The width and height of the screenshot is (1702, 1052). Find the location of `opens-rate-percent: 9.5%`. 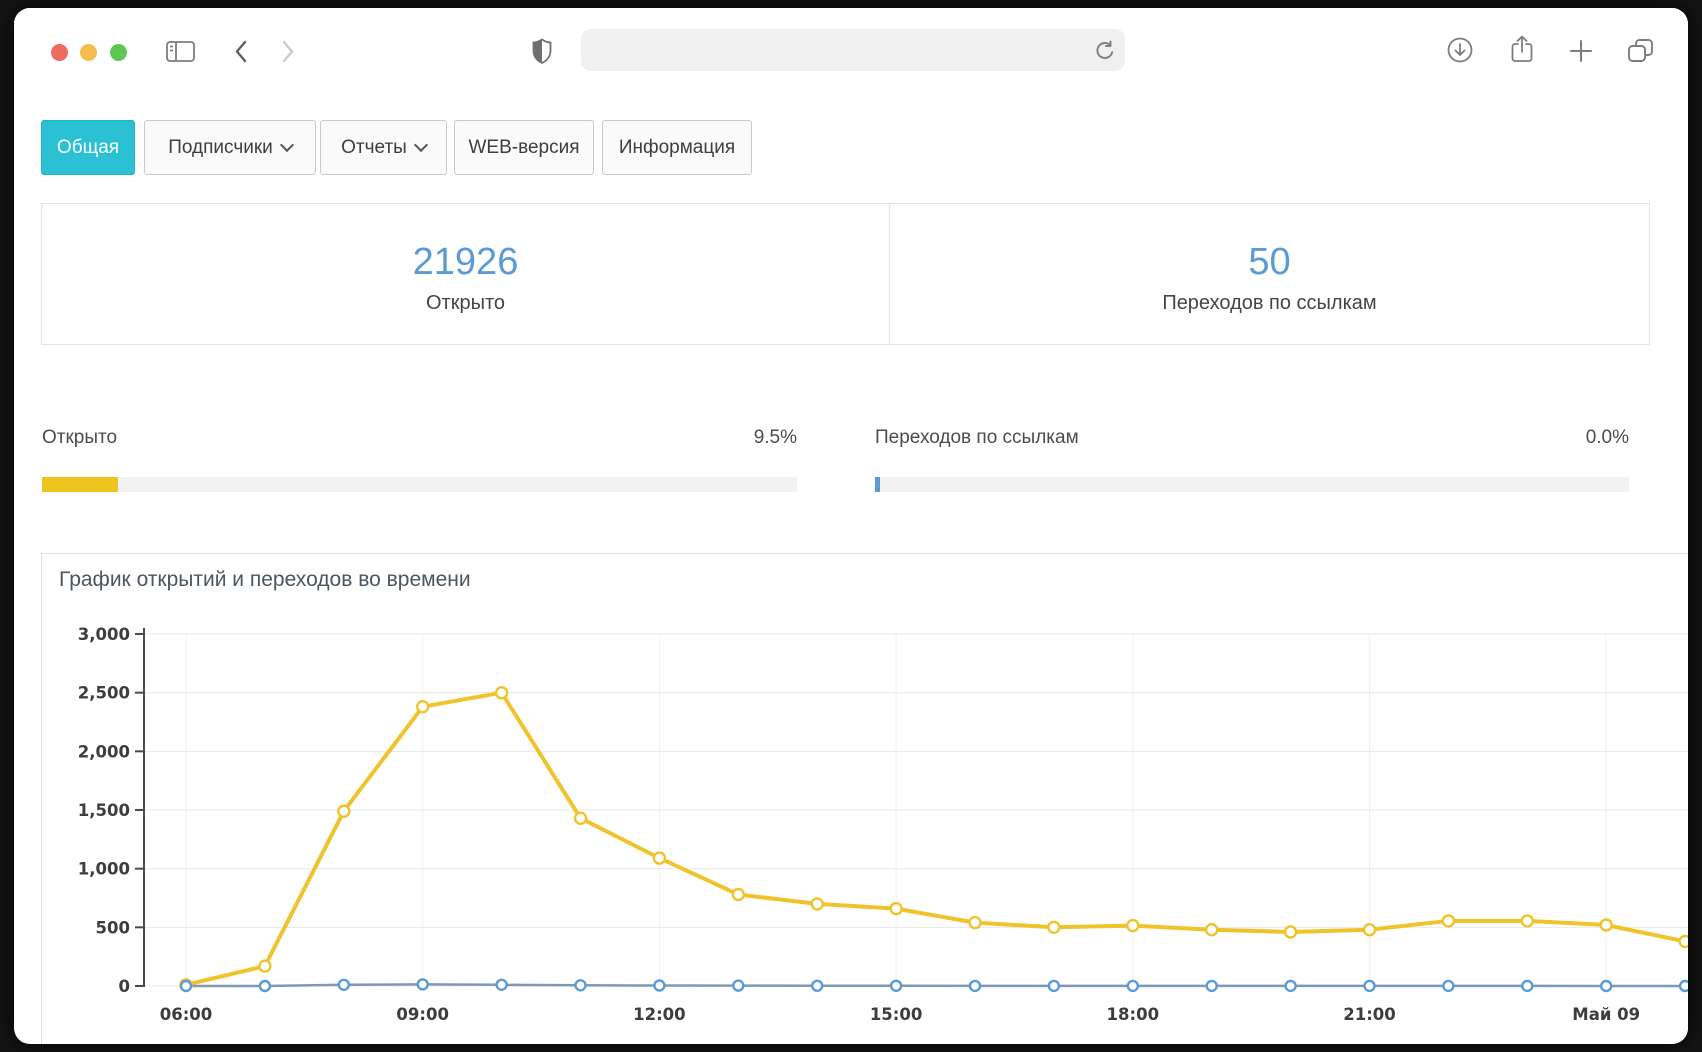

opens-rate-percent: 9.5% is located at coordinates (775, 437).